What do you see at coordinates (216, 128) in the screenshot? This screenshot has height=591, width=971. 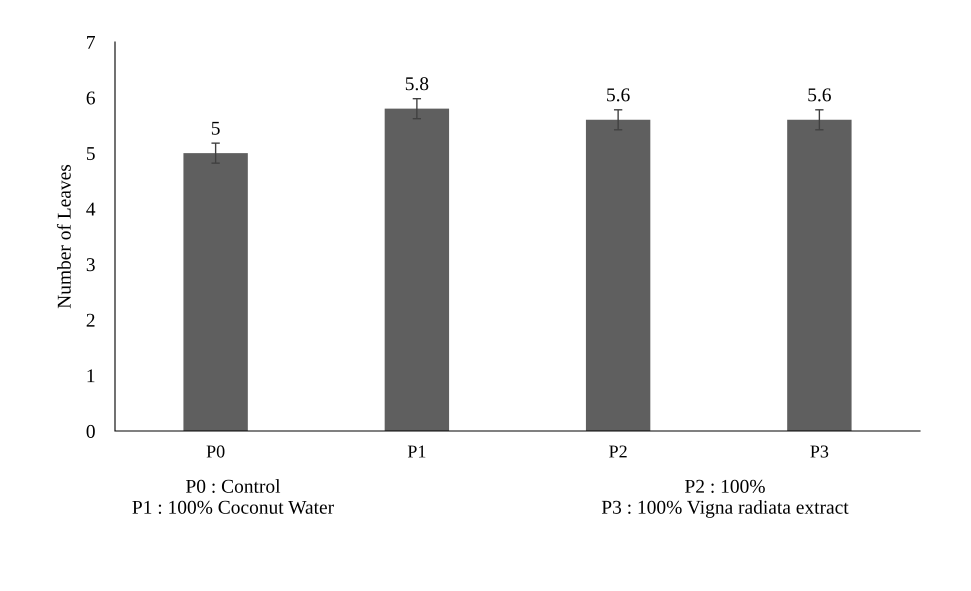 I see `data-label: 5` at bounding box center [216, 128].